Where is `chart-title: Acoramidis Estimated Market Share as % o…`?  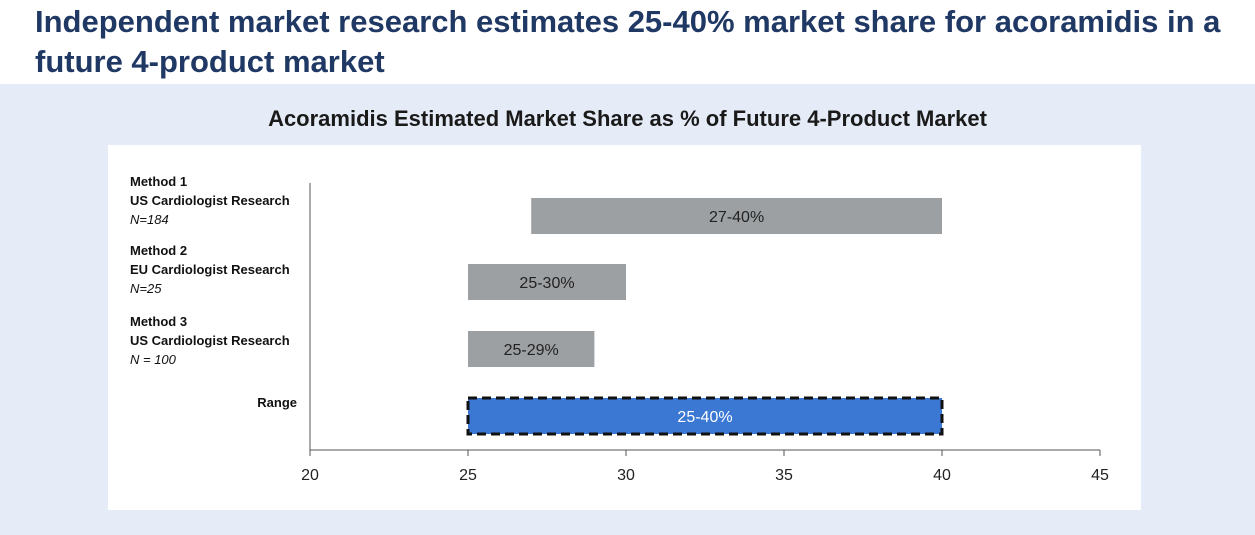 chart-title: Acoramidis Estimated Market Share as % o… is located at coordinates (627, 118).